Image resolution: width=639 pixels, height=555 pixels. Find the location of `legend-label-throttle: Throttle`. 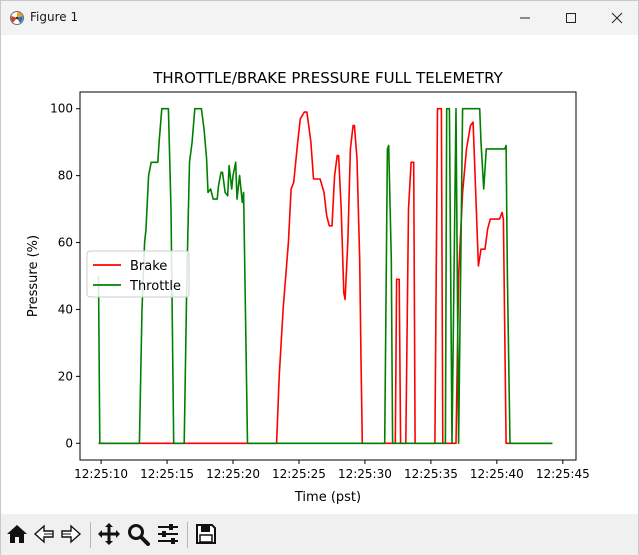

legend-label-throttle: Throttle is located at coordinates (155, 286).